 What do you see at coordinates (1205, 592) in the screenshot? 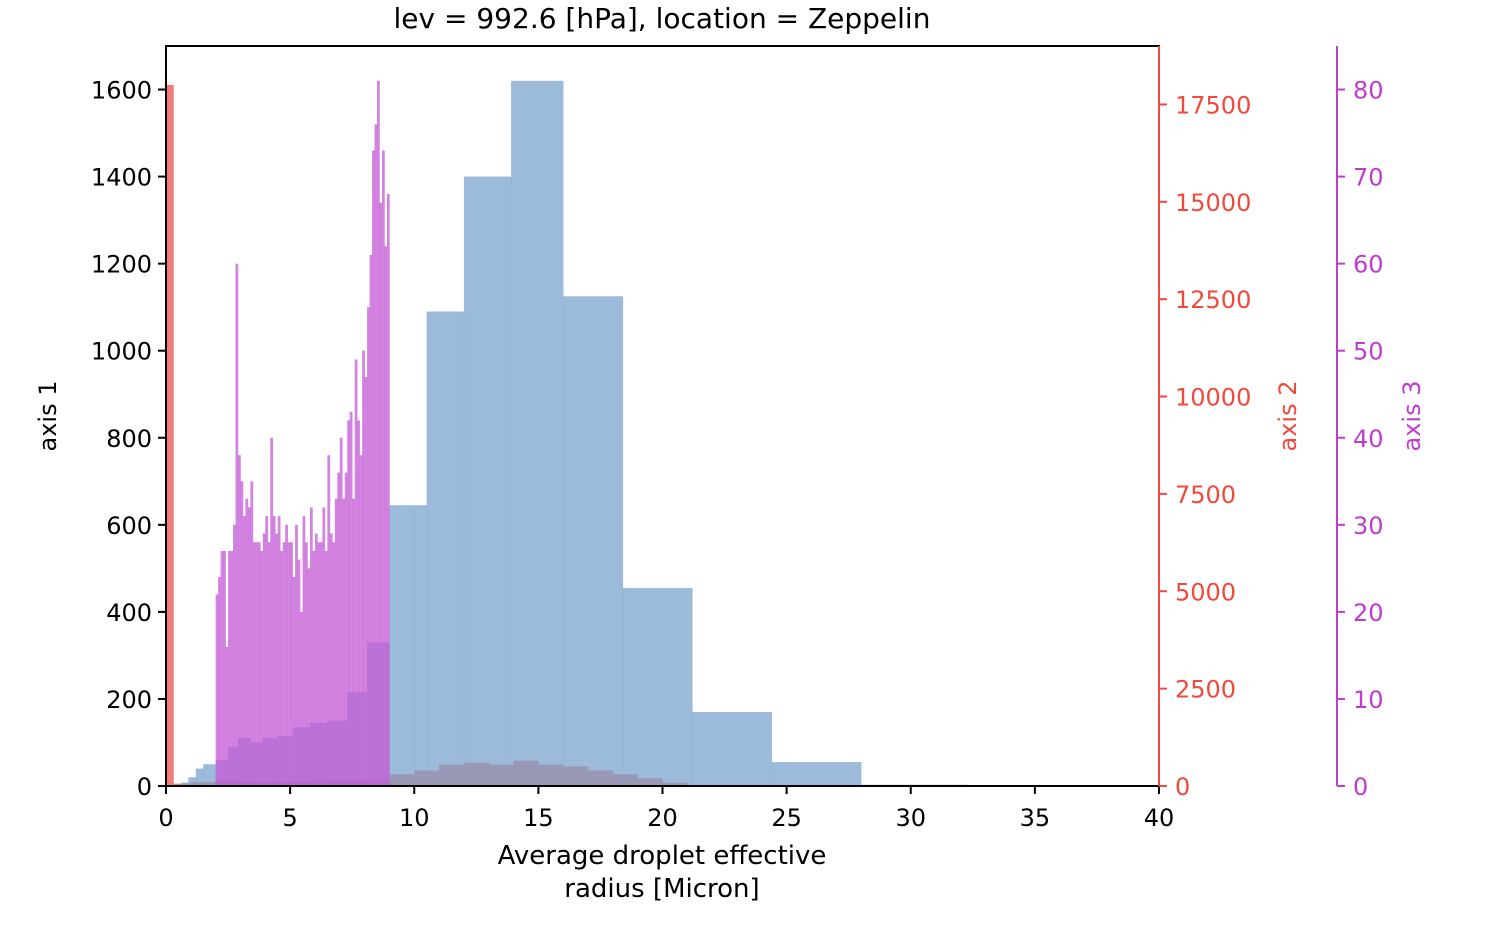
I see `y-tick-label: 5000` at bounding box center [1205, 592].